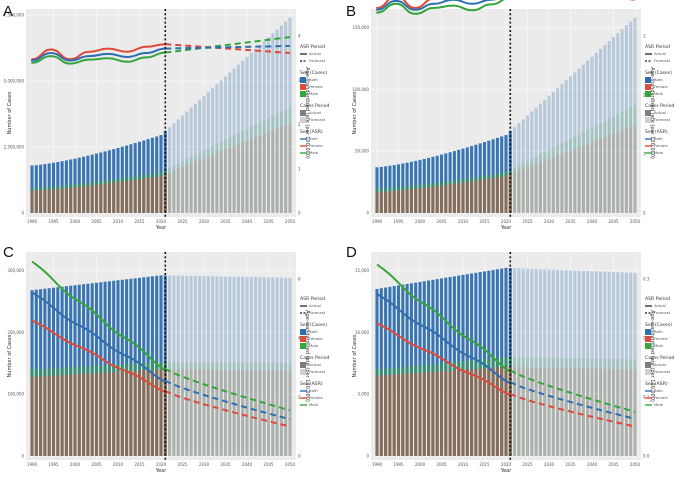 This screenshot has height=482, width=685. Describe the element at coordinates (75, 221) in the screenshot. I see `x-tick-label: 2000` at that location.